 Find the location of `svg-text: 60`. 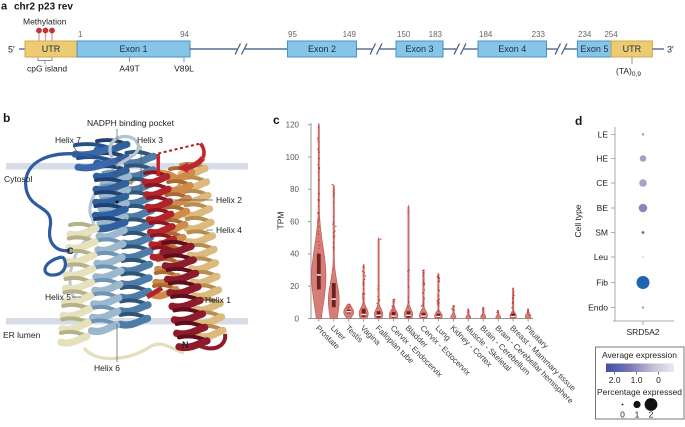

svg-text: 60 is located at coordinates (294, 221).